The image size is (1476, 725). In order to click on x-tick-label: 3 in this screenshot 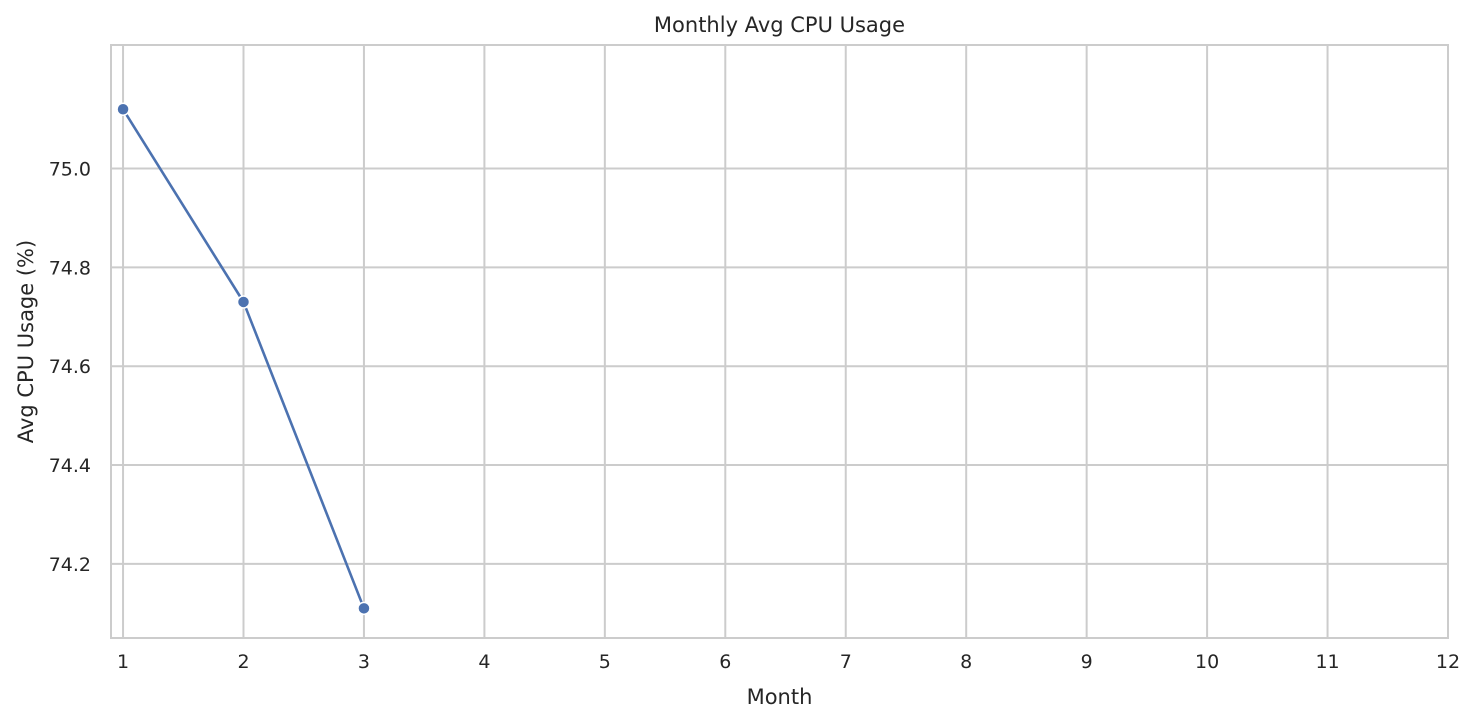, I will do `click(364, 662)`.